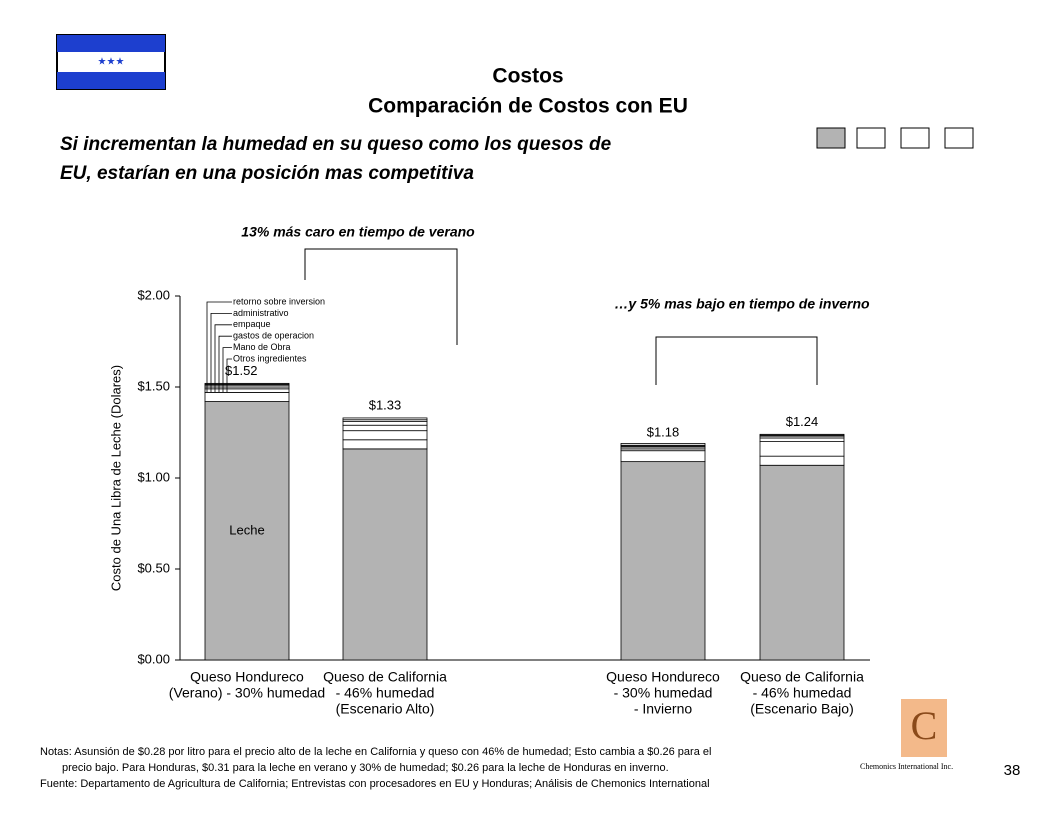 This screenshot has height=821, width=1056. What do you see at coordinates (247, 693) in the screenshot?
I see `x-tick-label: (Verano) - 30% humedad` at bounding box center [247, 693].